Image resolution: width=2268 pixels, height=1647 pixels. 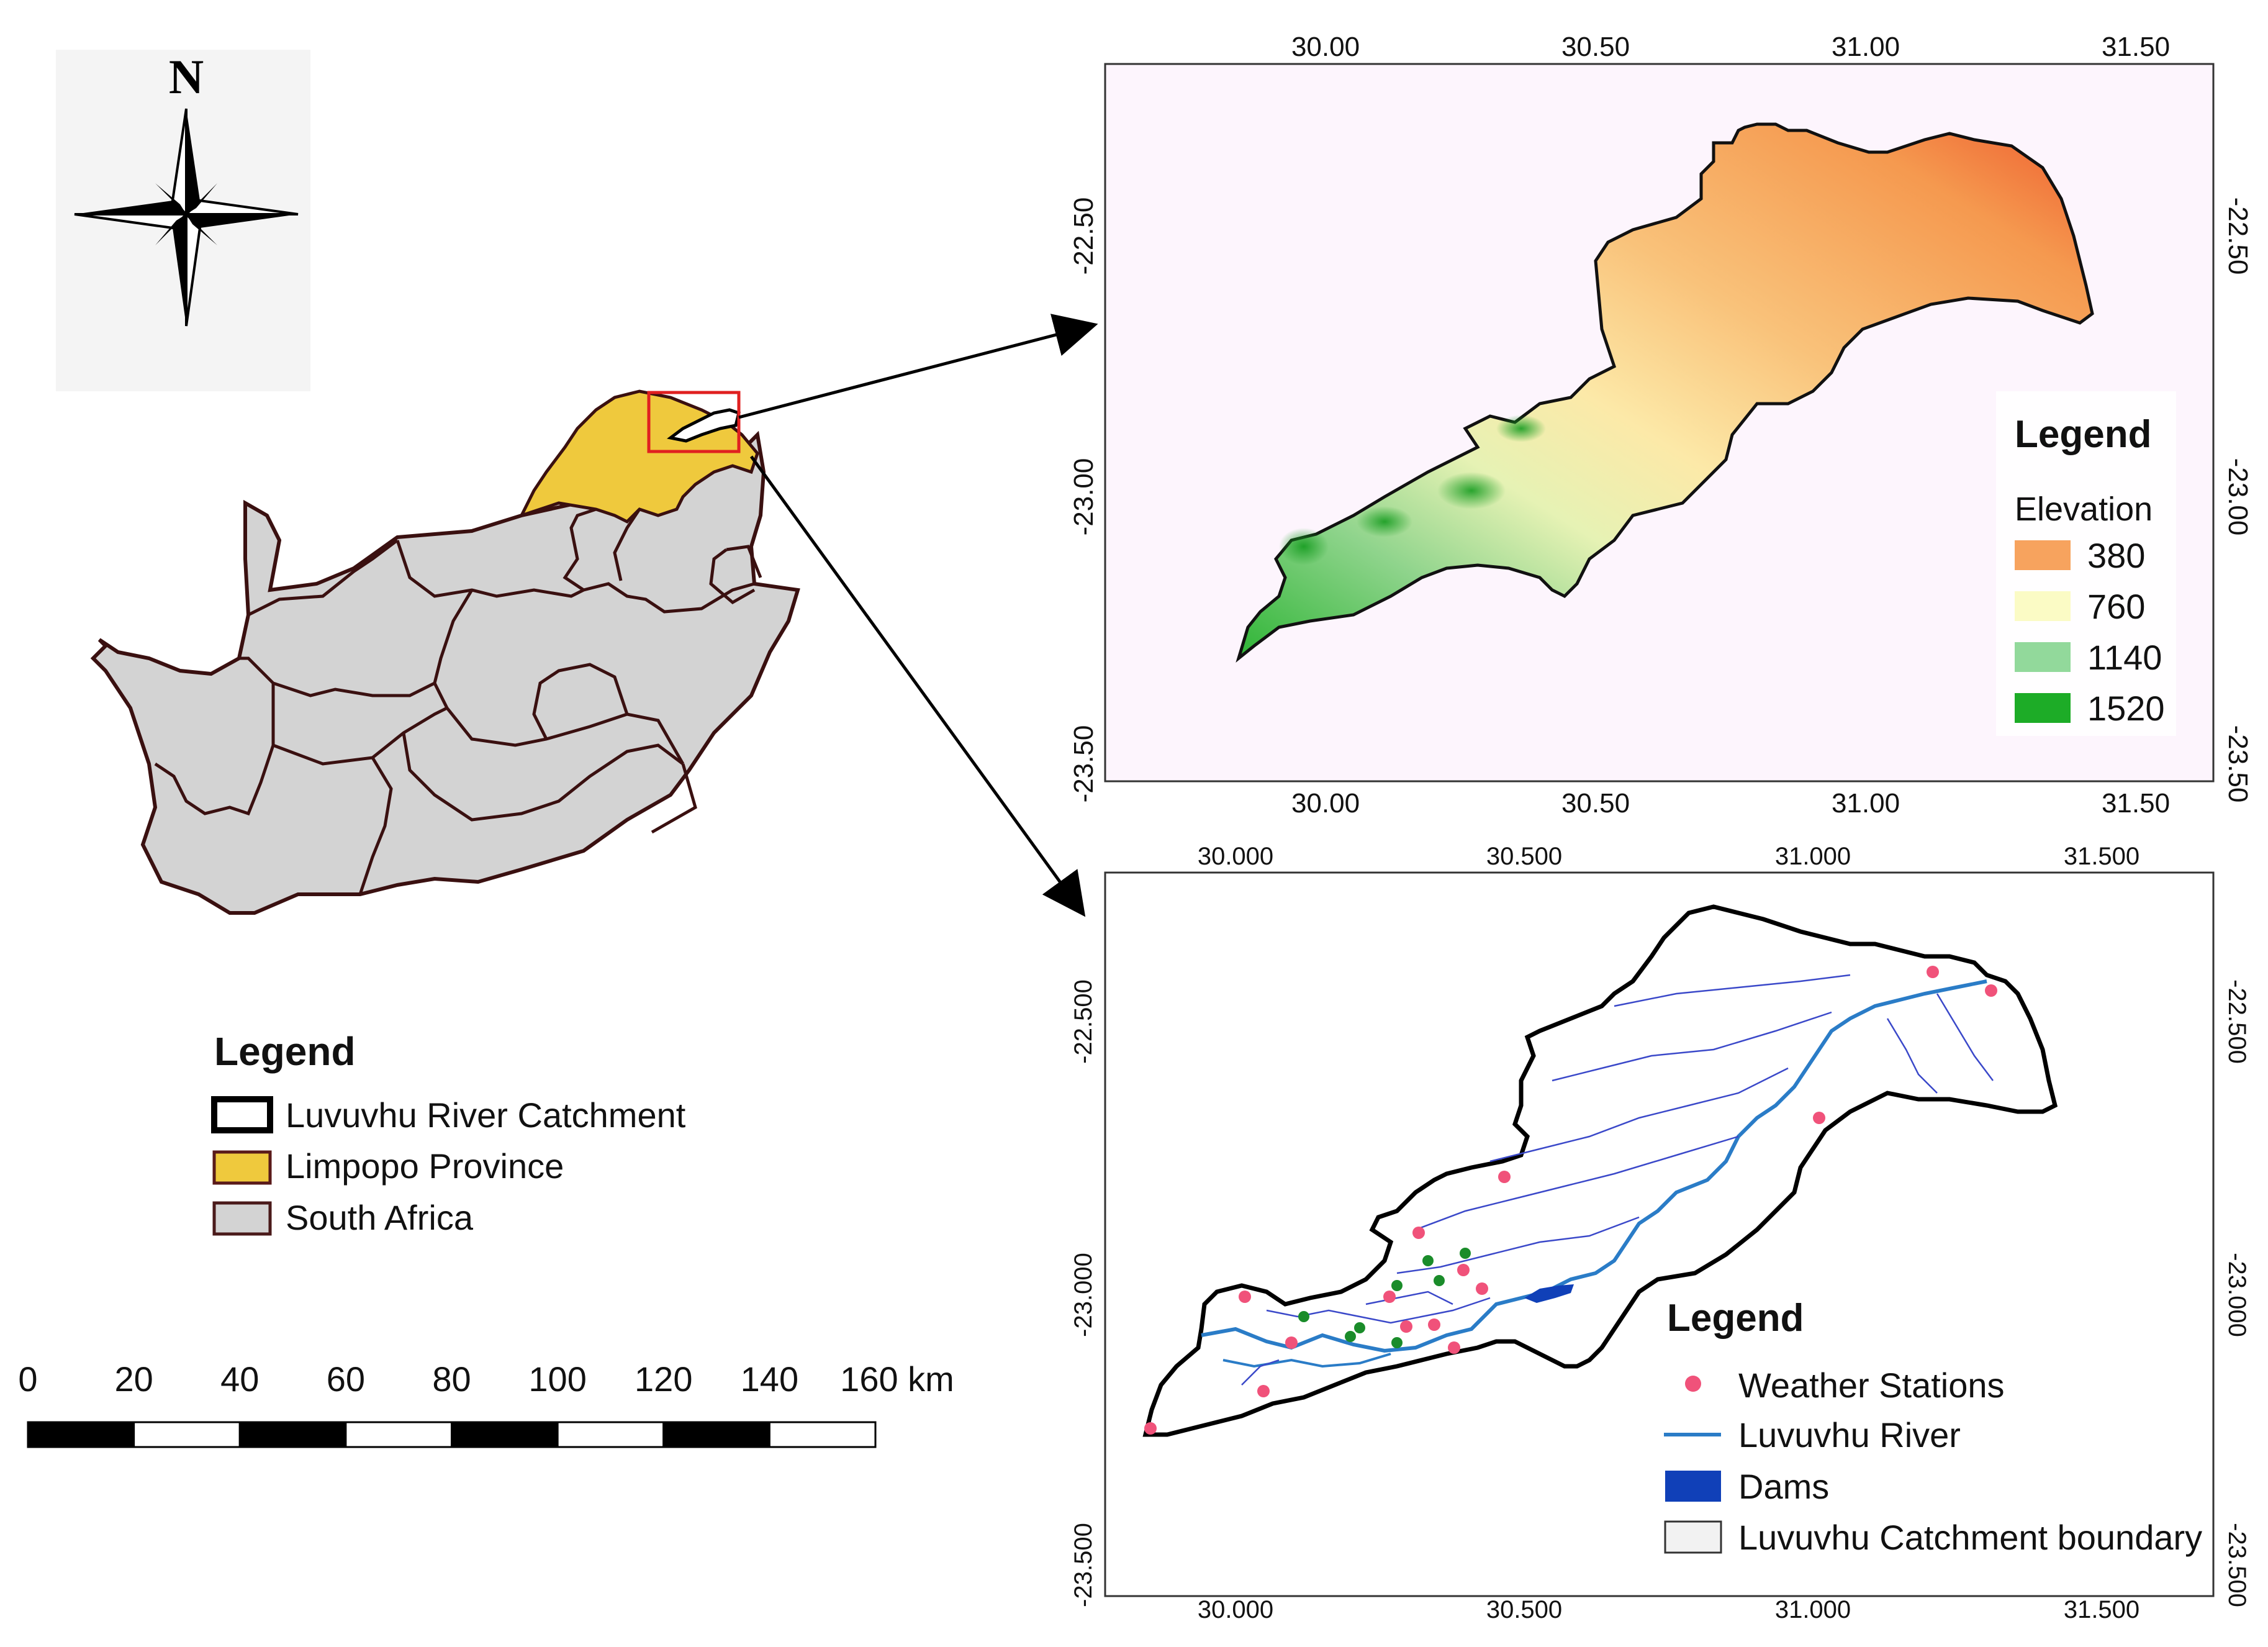 What do you see at coordinates (1730, 47) in the screenshot?
I see `elevation-x-ticks-top: 30.00 30.50 31.00 31.50` at bounding box center [1730, 47].